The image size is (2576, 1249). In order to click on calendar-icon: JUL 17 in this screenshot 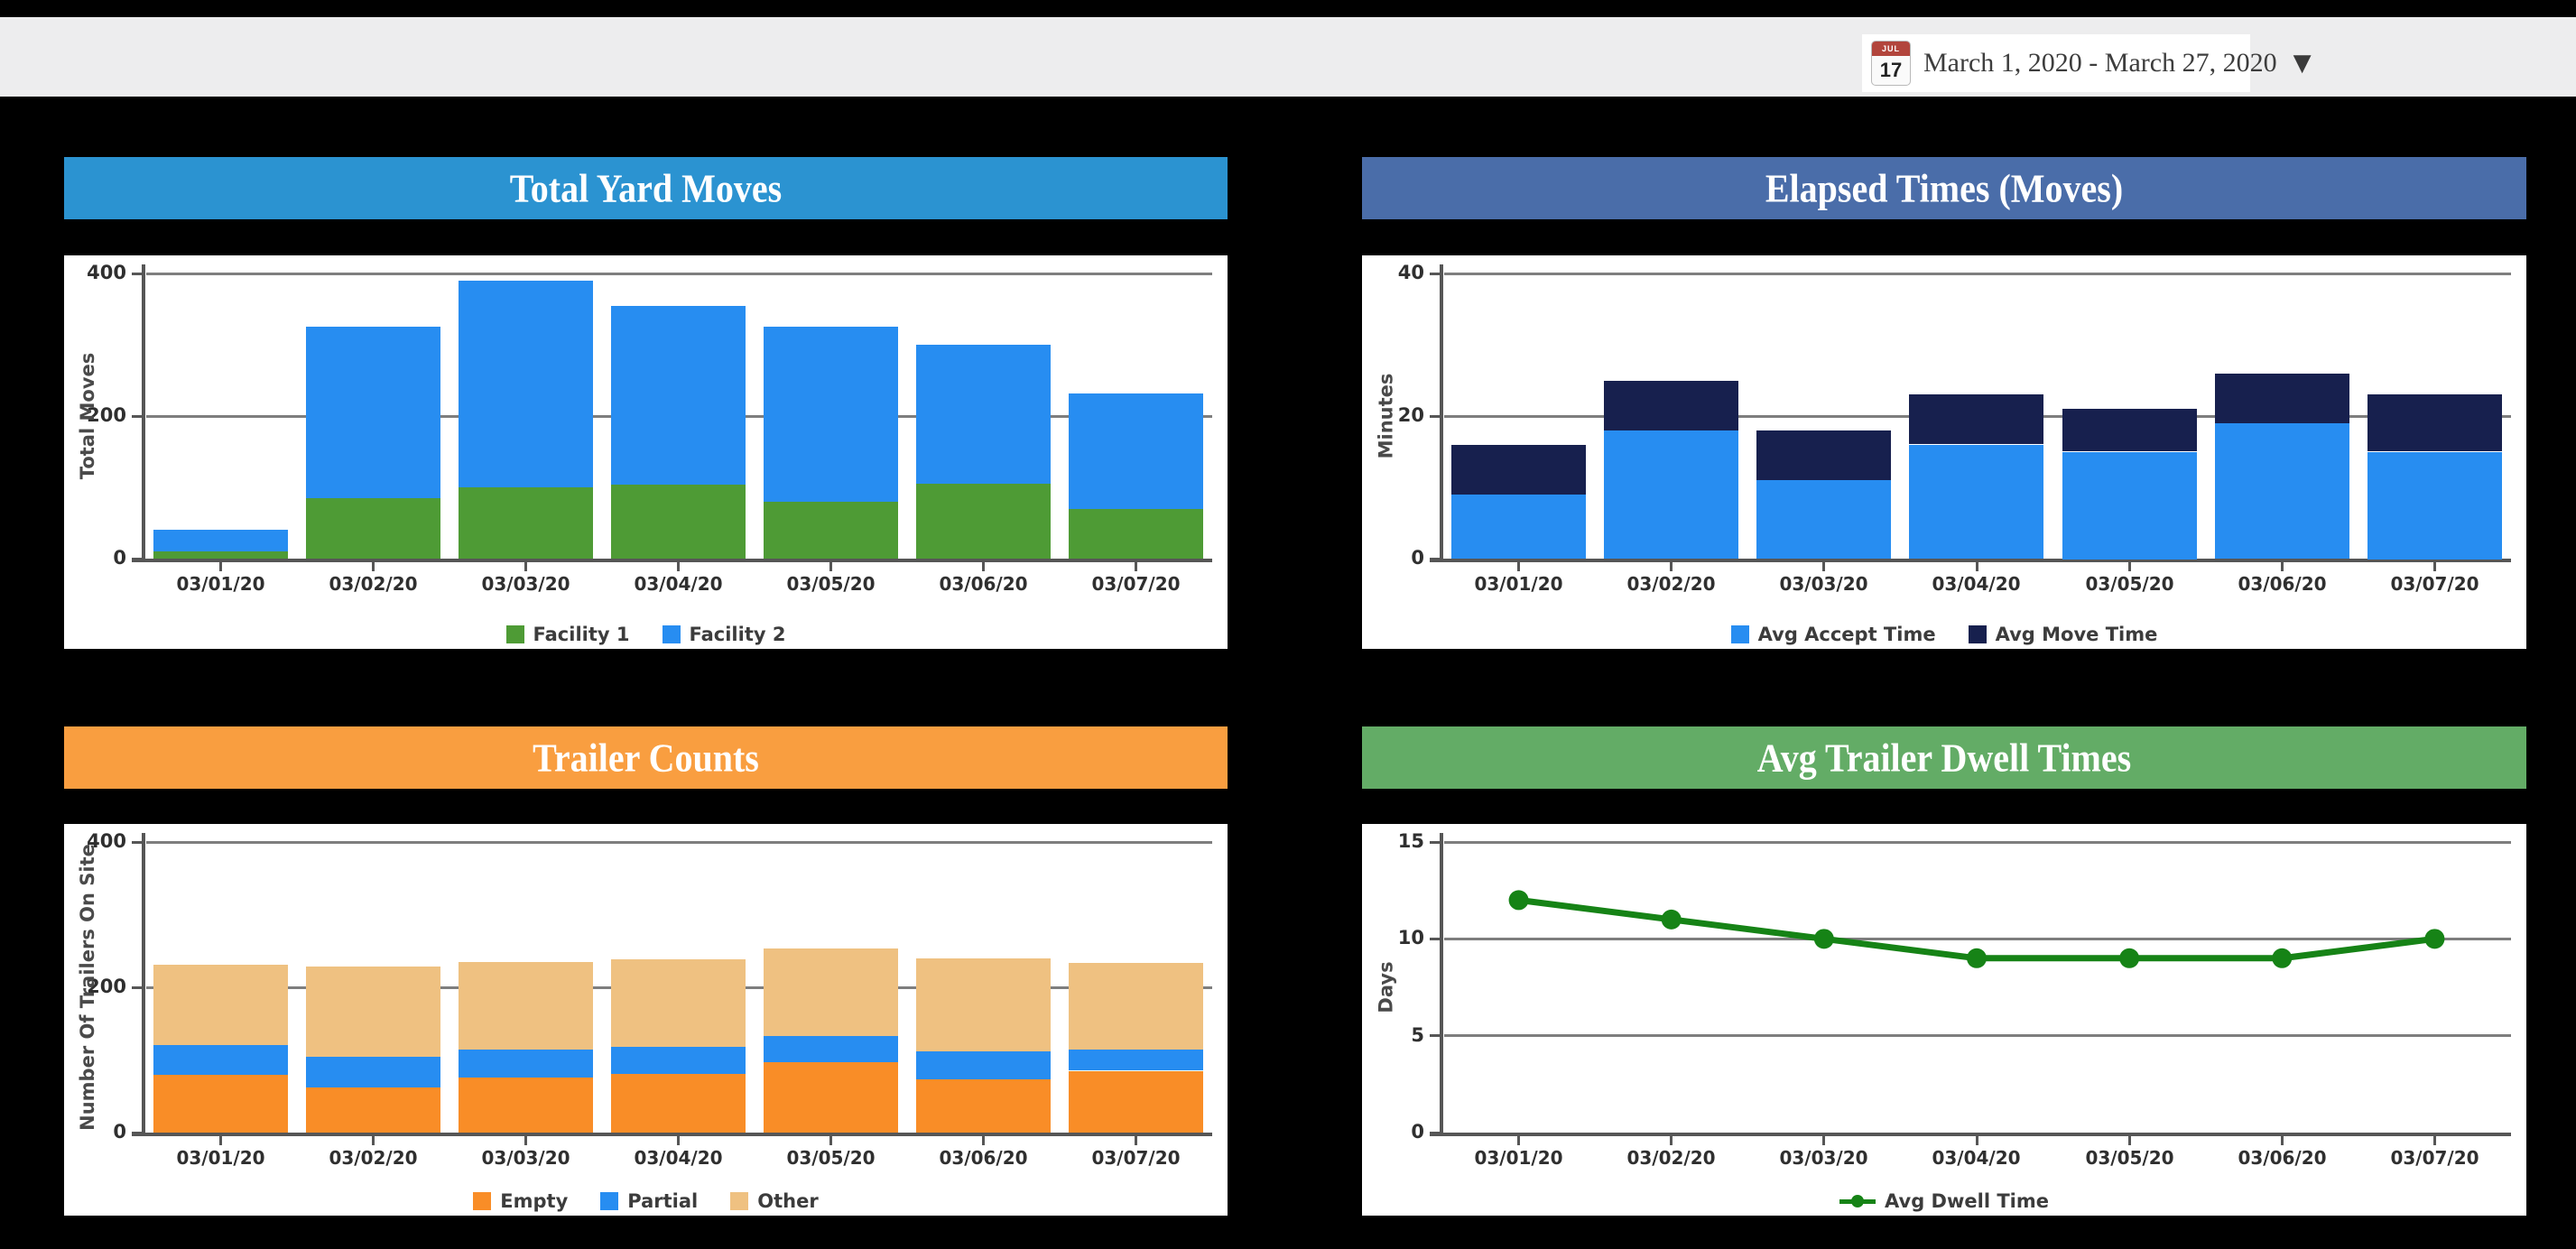, I will do `click(1891, 63)`.